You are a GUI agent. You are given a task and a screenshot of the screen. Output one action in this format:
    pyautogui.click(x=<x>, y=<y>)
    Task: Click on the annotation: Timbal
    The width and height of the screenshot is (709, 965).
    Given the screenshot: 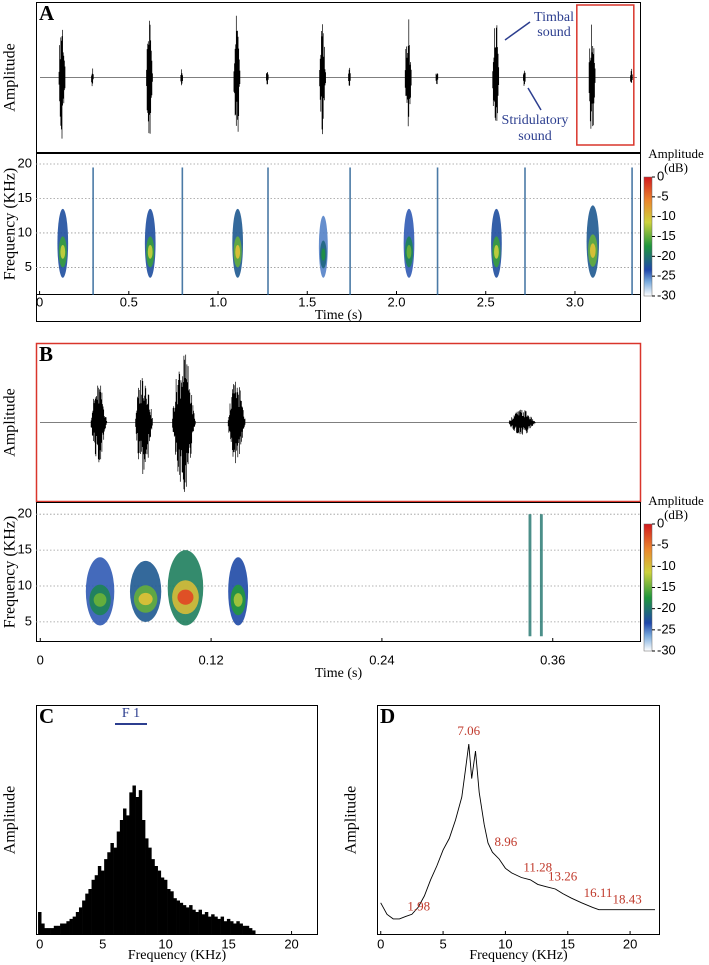 What is the action you would take?
    pyautogui.click(x=554, y=17)
    